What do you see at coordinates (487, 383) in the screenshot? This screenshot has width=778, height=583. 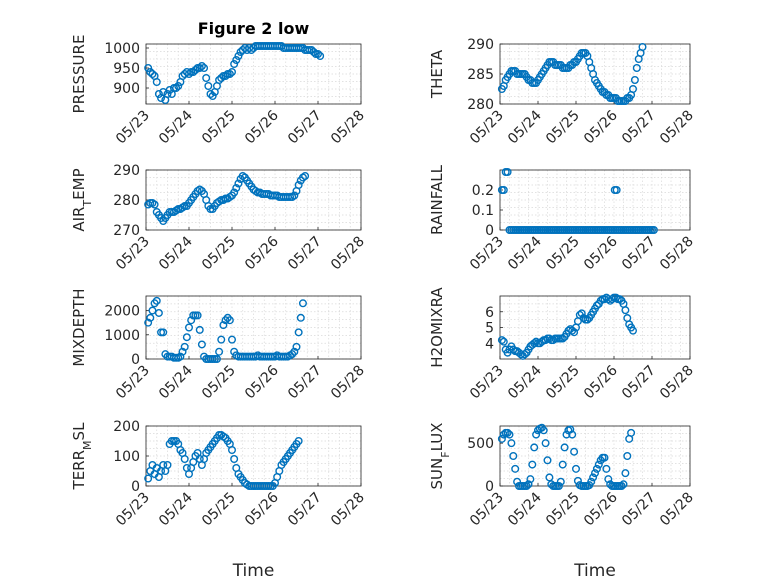 I see `x-tick-label: 05/23` at bounding box center [487, 383].